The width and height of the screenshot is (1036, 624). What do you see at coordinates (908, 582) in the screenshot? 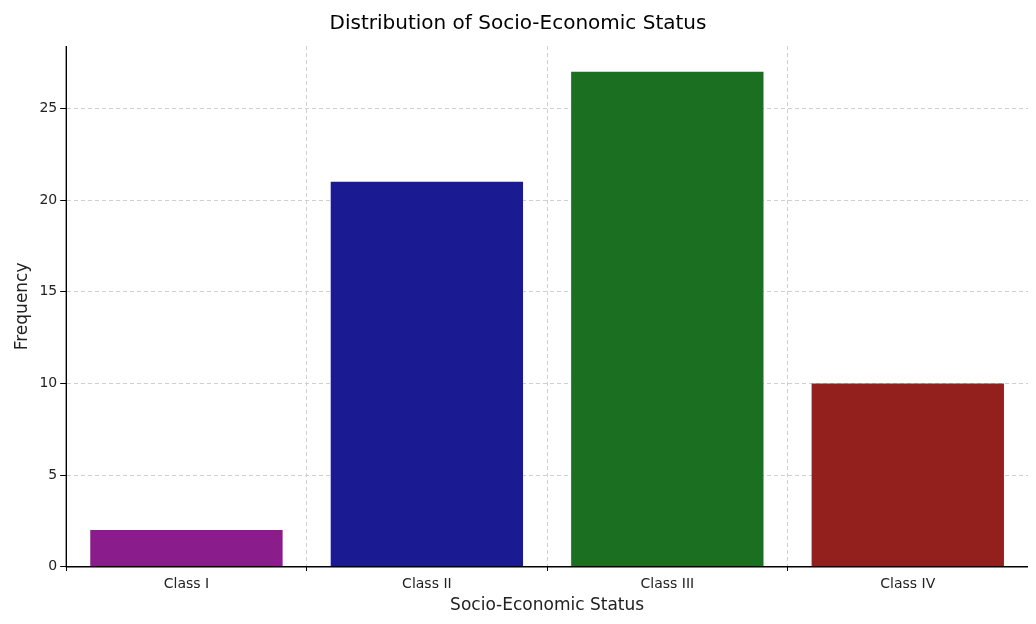
I see `x-tick-label: Class IV` at bounding box center [908, 582].